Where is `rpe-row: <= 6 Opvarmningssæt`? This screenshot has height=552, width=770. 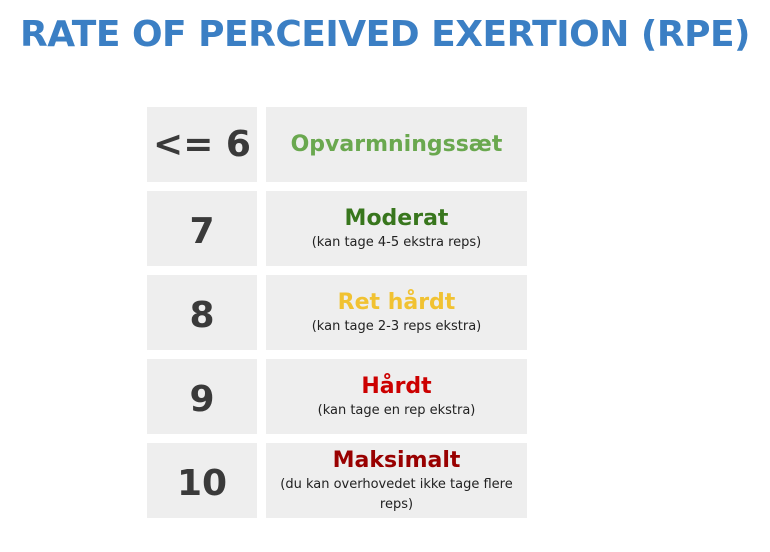 rpe-row: <= 6 Opvarmningssæt is located at coordinates (337, 144).